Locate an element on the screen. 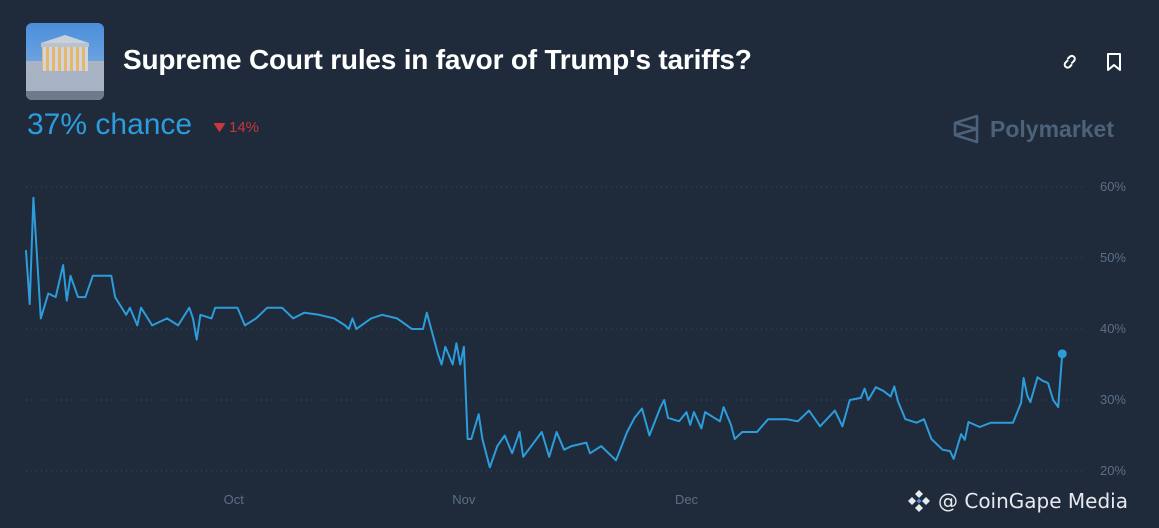 Image resolution: width=1159 pixels, height=528 pixels. market-thumbnail is located at coordinates (65, 61).